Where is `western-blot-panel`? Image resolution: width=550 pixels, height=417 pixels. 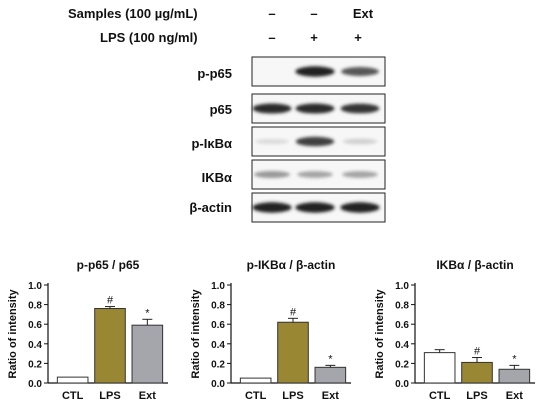
western-blot-panel is located at coordinates (318, 139).